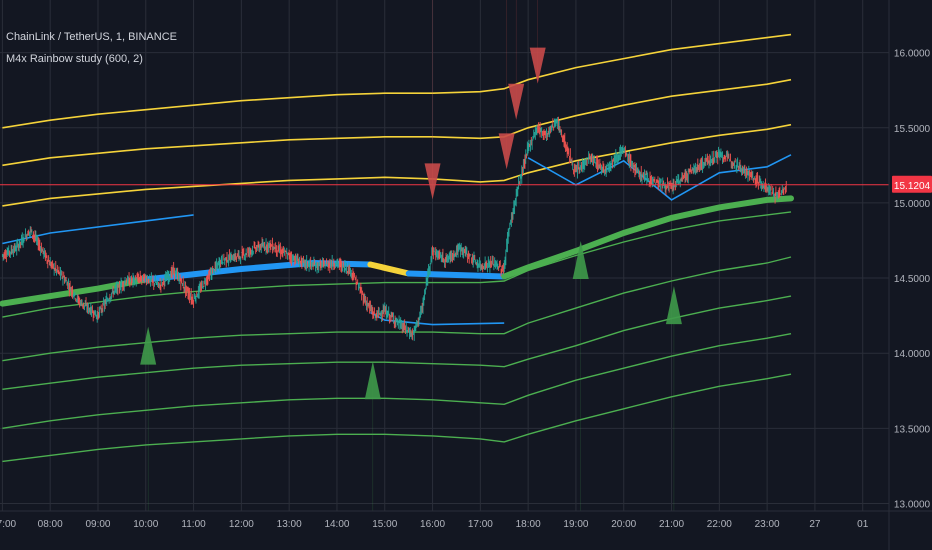  I want to click on x-tick-label: 14:00, so click(336, 524).